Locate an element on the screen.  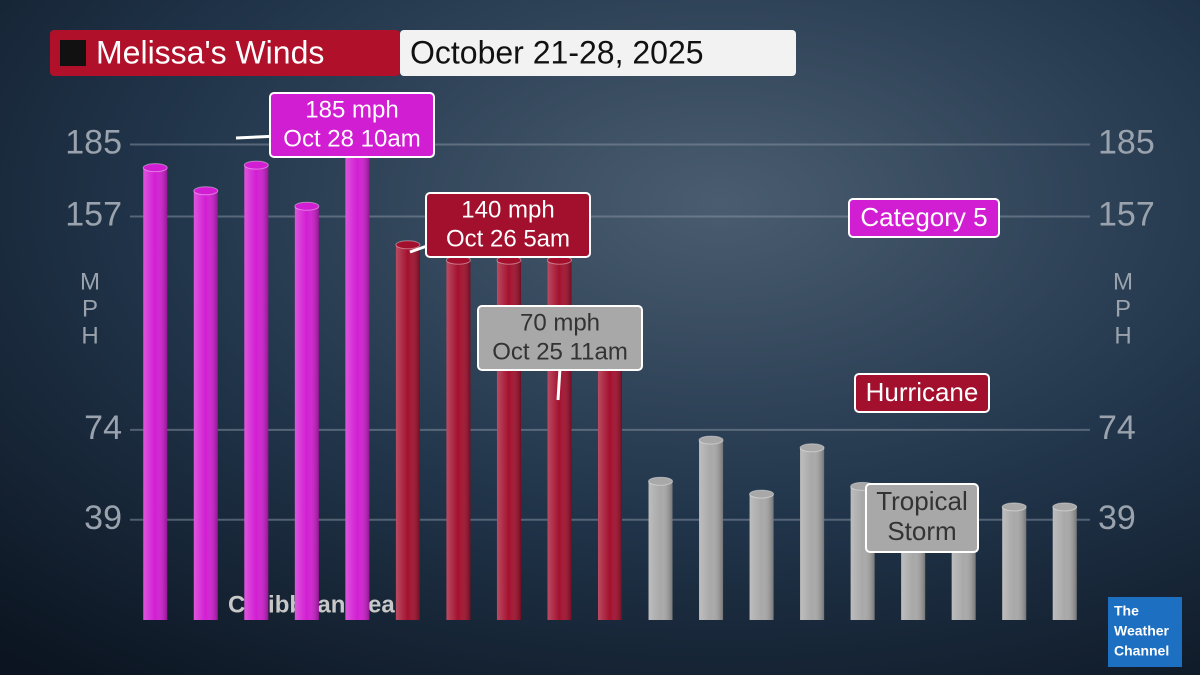
logo-text: The is located at coordinates (1126, 611).